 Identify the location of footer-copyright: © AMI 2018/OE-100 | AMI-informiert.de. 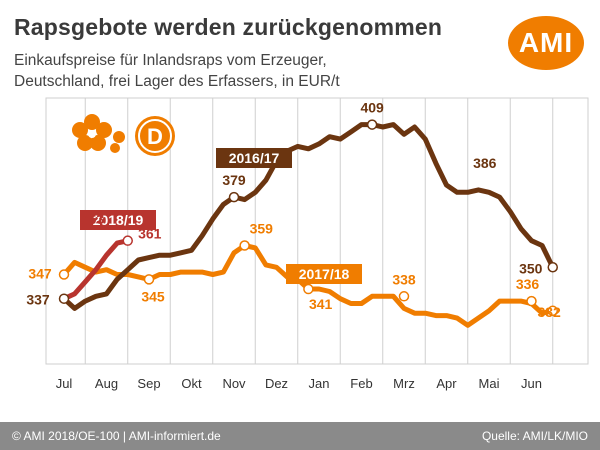
(116, 436).